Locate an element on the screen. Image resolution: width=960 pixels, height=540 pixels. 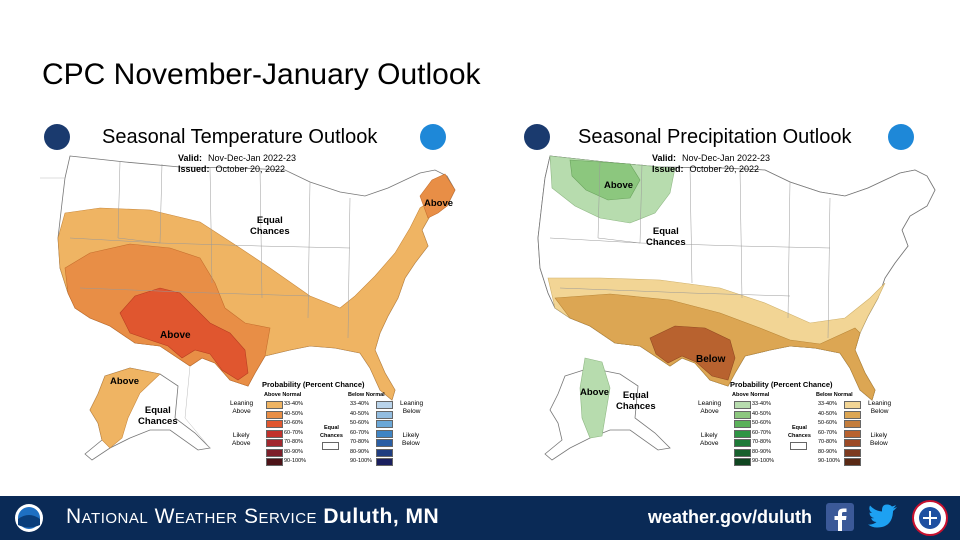
issued-value: October 20, 2022 is located at coordinates (250, 169).